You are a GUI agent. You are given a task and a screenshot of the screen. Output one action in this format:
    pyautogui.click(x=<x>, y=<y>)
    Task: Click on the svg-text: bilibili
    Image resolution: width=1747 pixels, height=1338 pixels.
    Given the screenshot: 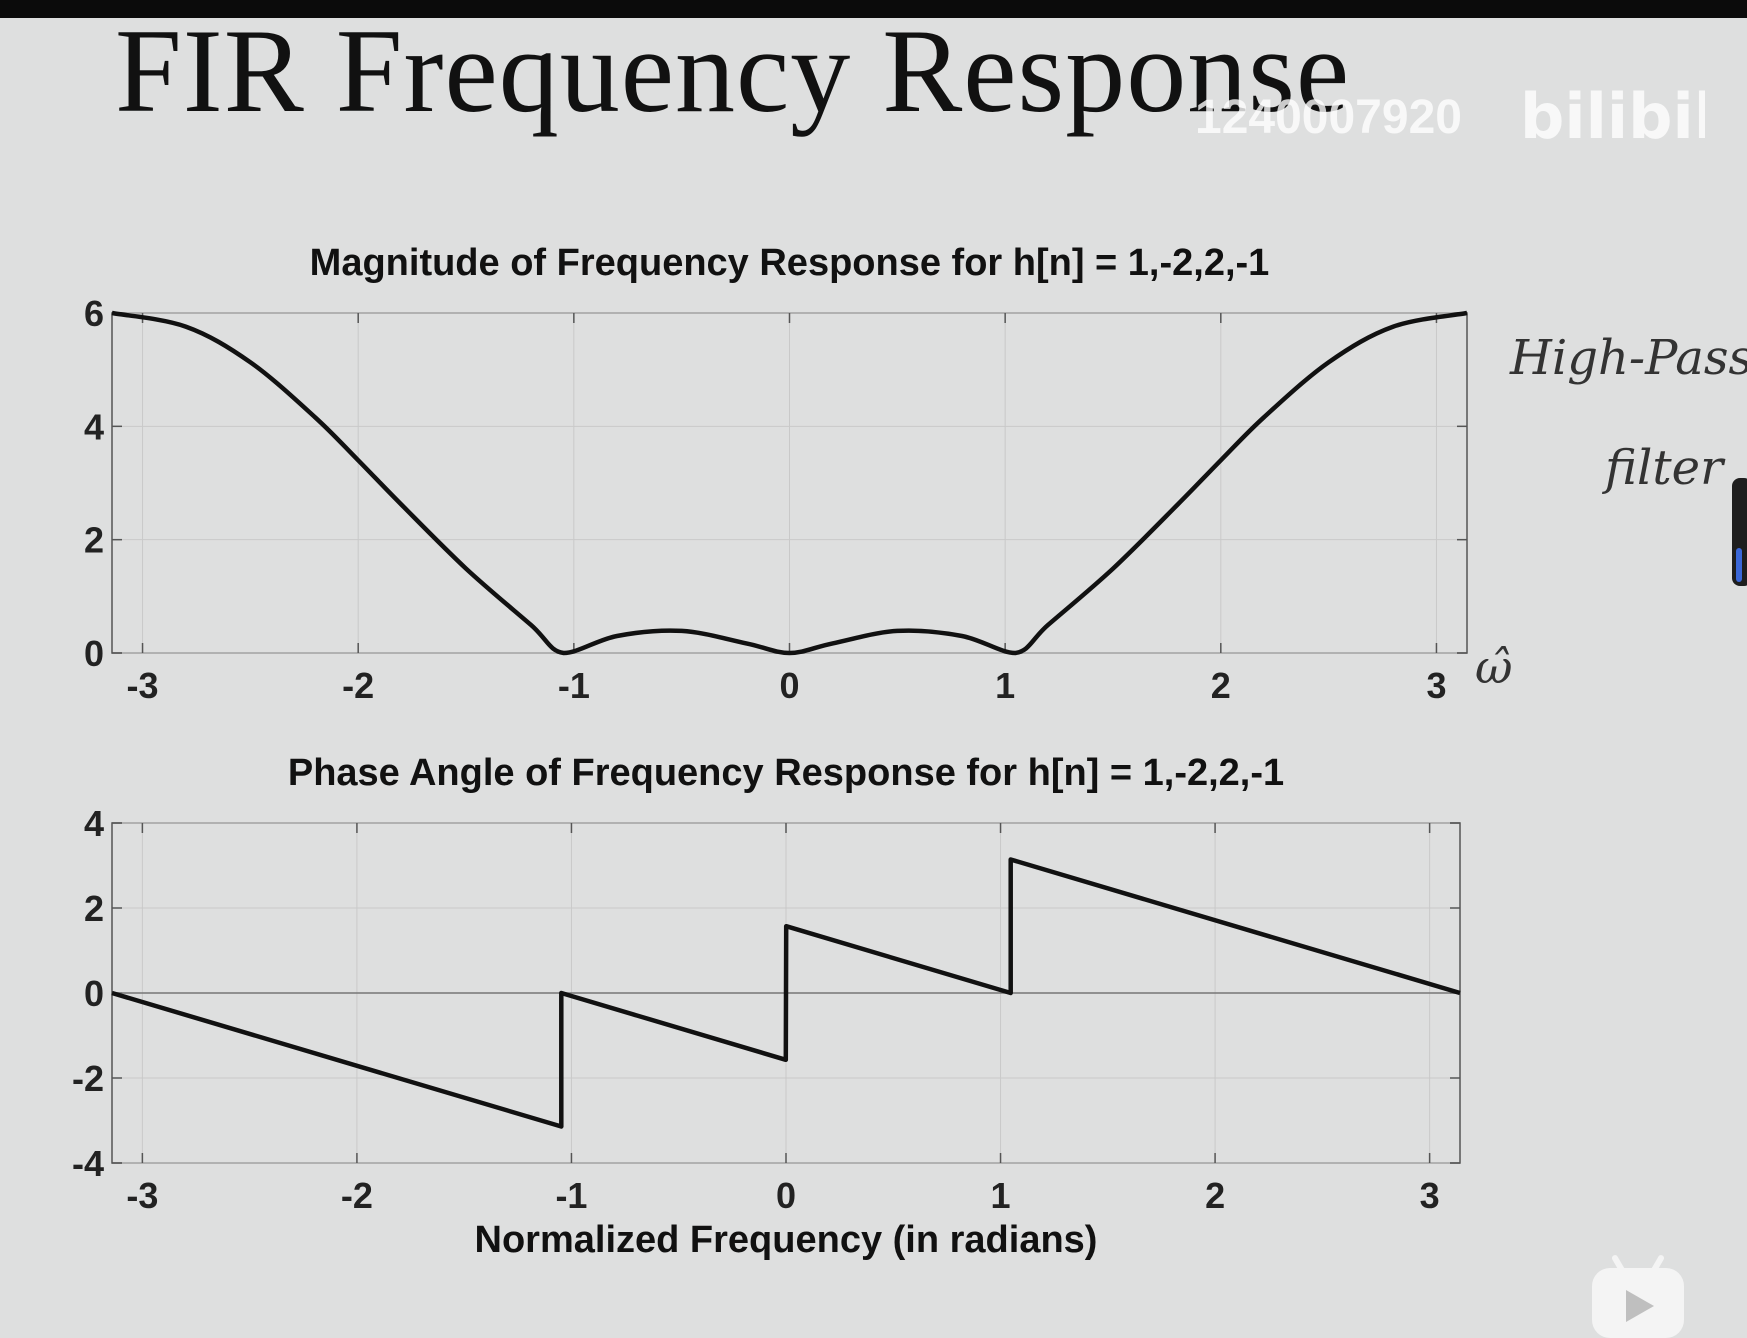 What is the action you would take?
    pyautogui.click(x=1612, y=115)
    